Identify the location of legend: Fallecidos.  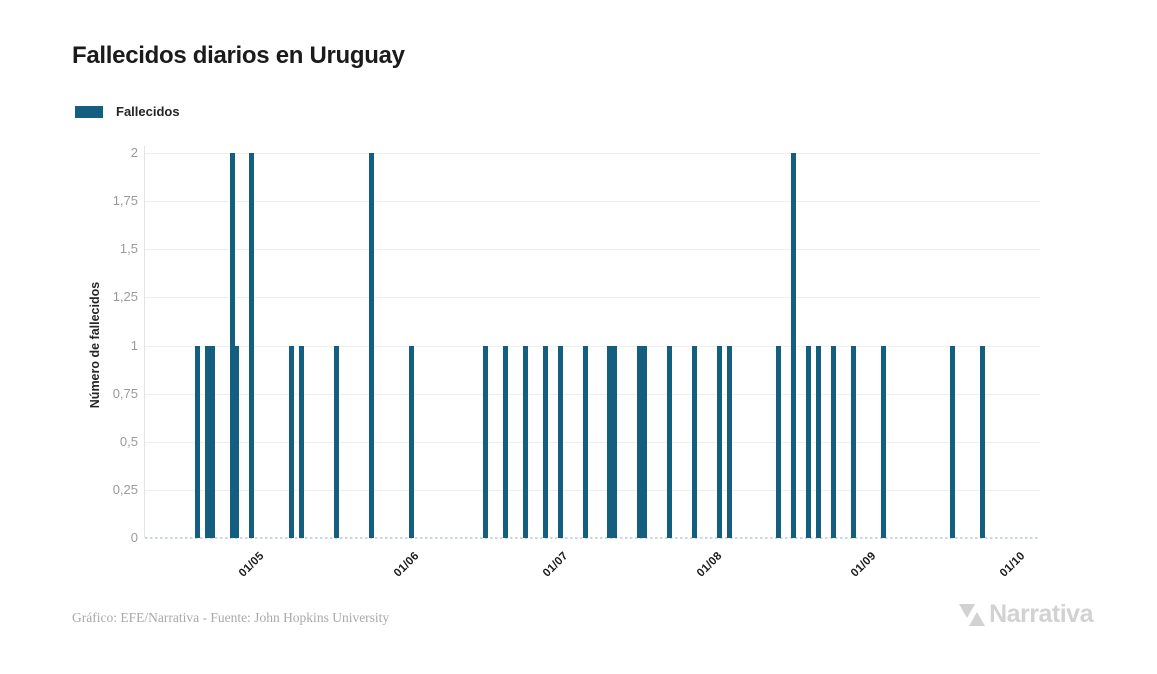
(127, 111).